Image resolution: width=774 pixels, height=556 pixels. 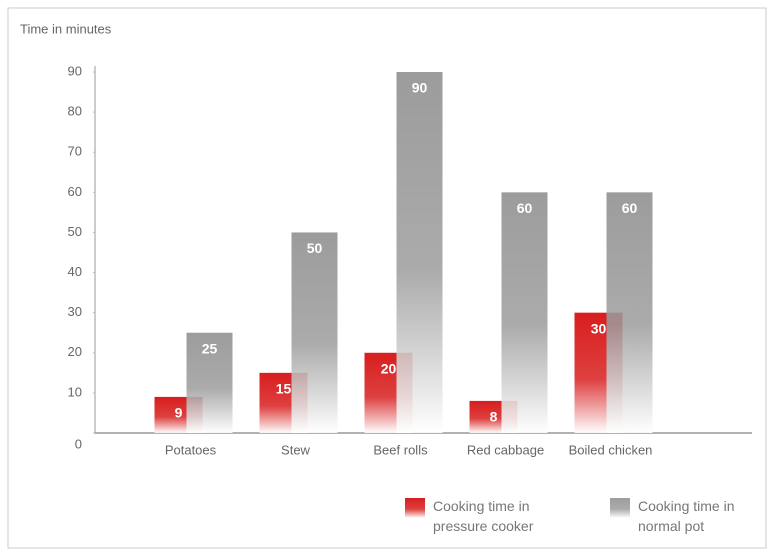 What do you see at coordinates (420, 88) in the screenshot?
I see `value-label: 90` at bounding box center [420, 88].